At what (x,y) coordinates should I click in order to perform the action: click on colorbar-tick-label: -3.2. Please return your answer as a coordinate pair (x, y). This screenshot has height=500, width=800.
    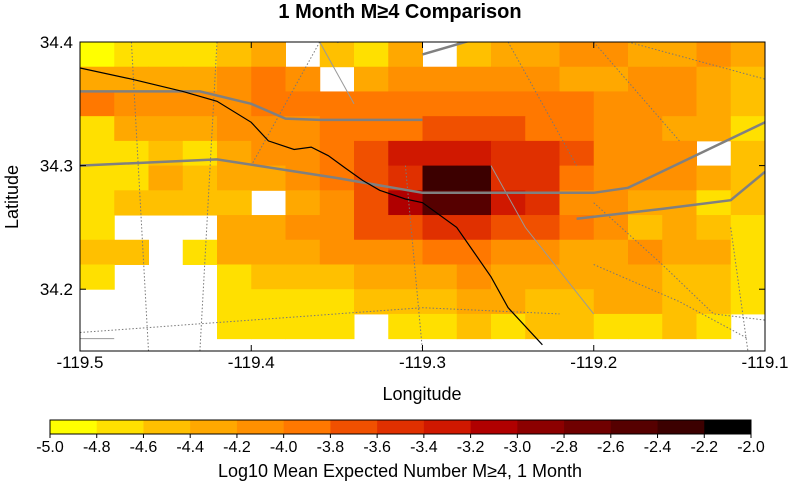
    Looking at the image, I should click on (471, 447).